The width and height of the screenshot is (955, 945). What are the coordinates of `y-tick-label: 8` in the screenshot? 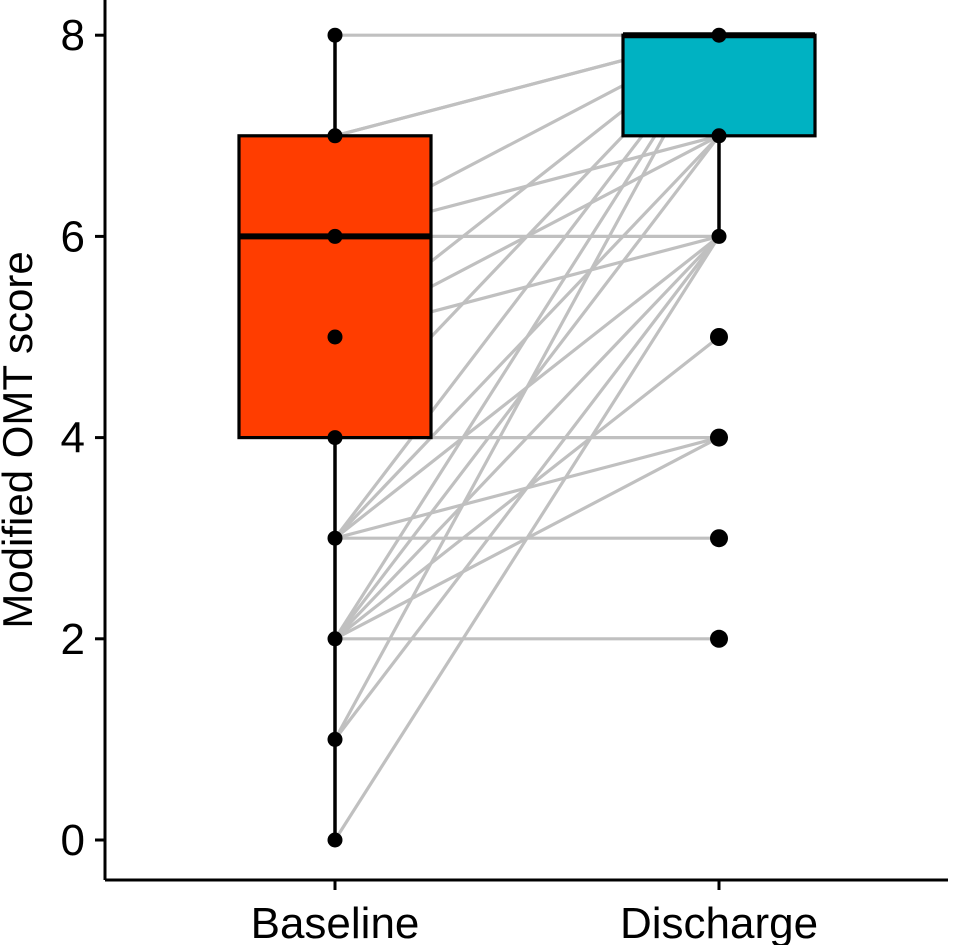 It's located at (73, 35).